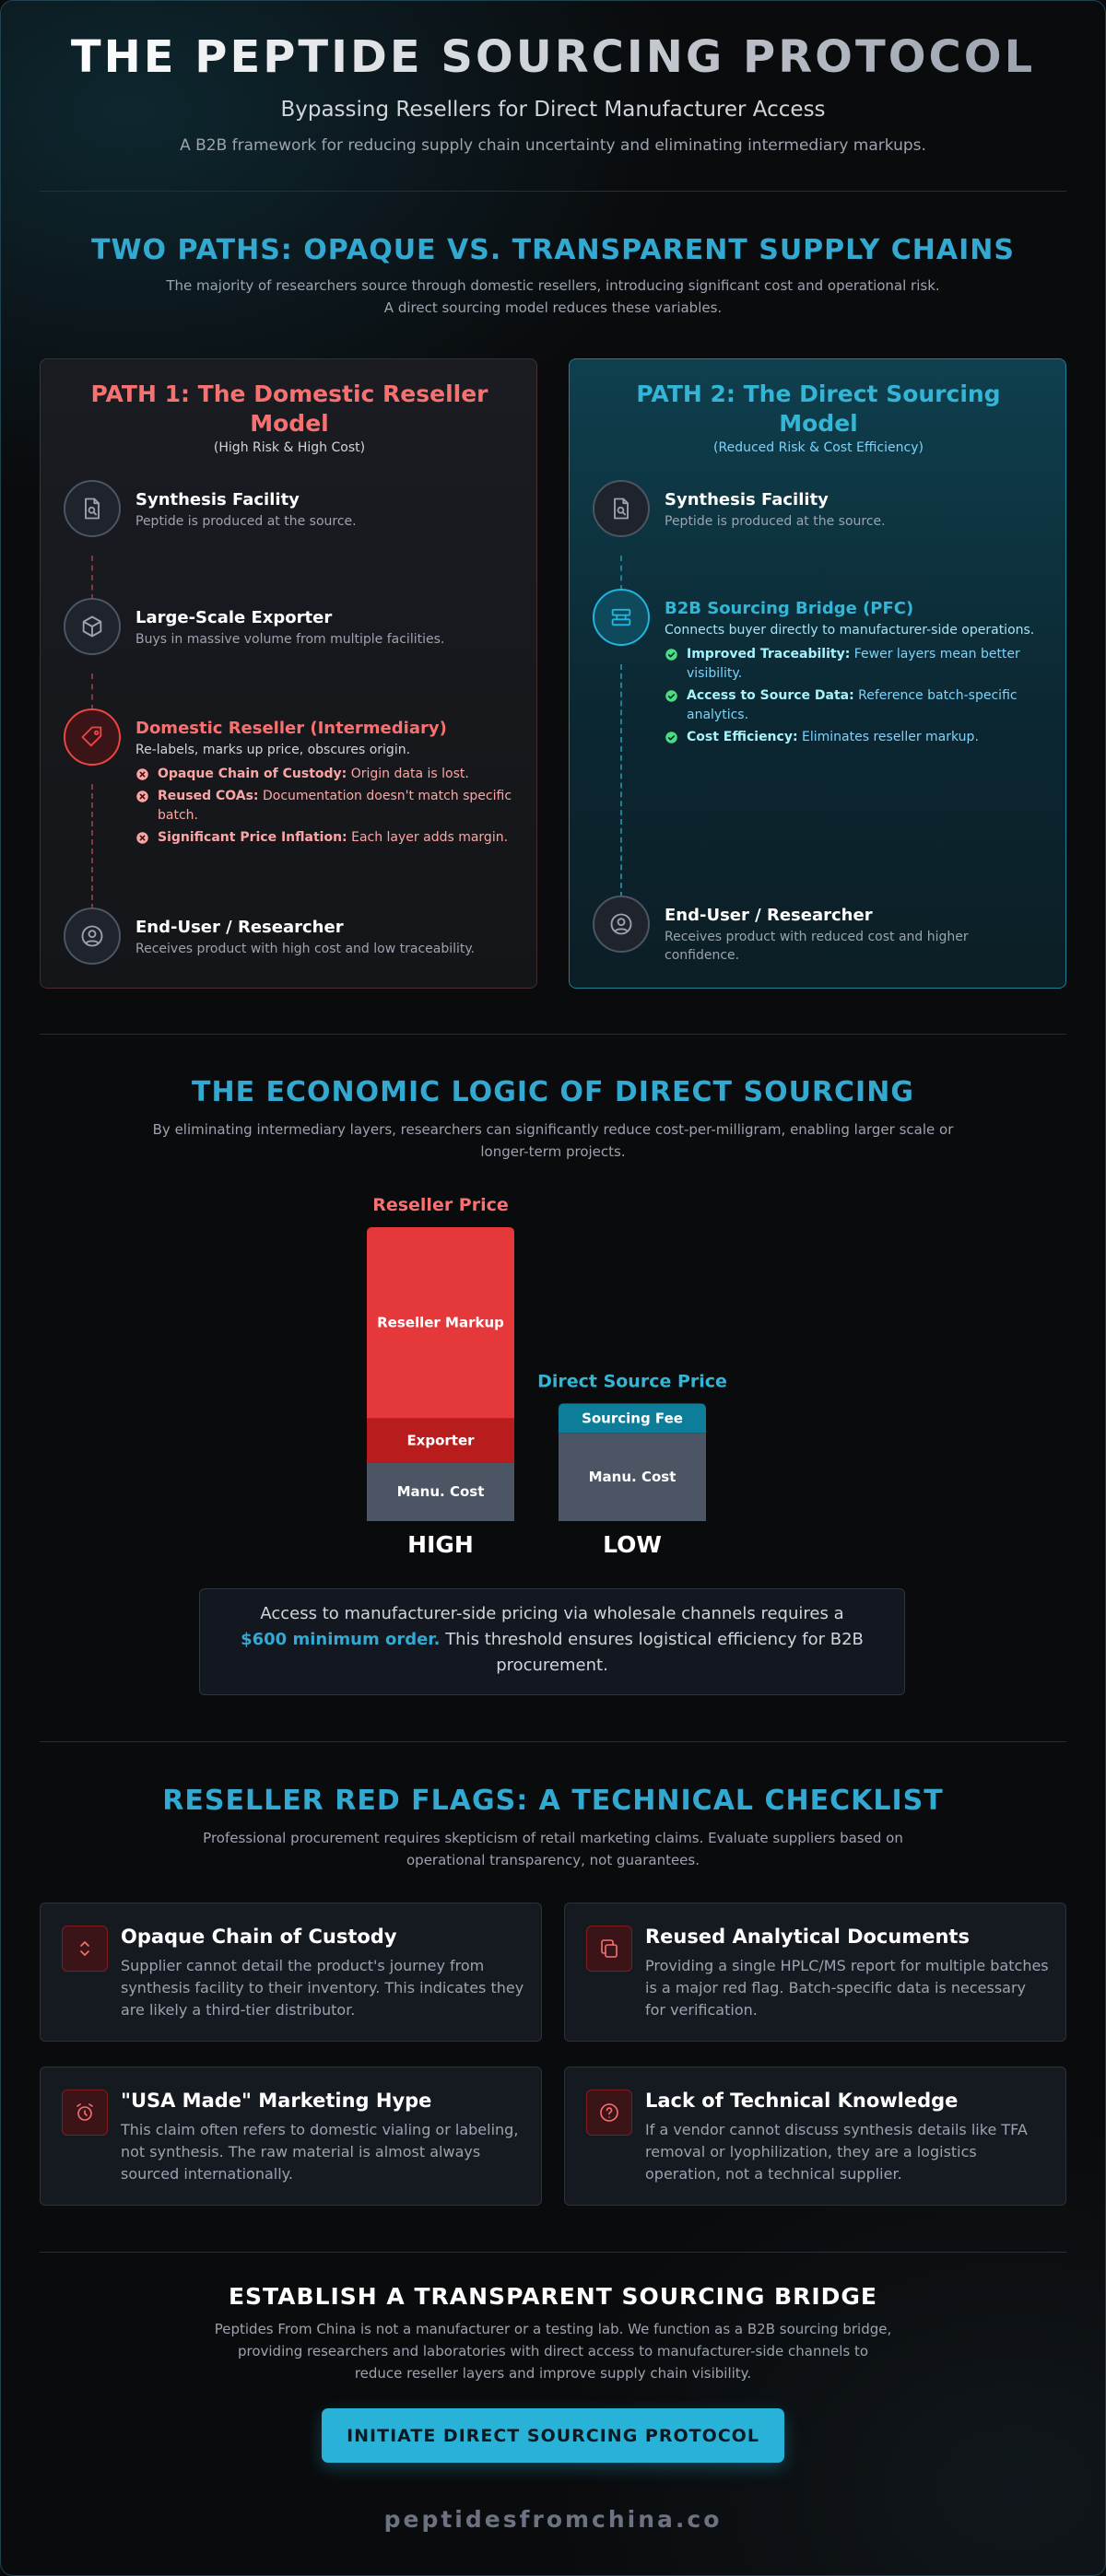 The height and width of the screenshot is (2576, 1106). I want to click on note-highlight: $600 minimum order., so click(341, 1639).